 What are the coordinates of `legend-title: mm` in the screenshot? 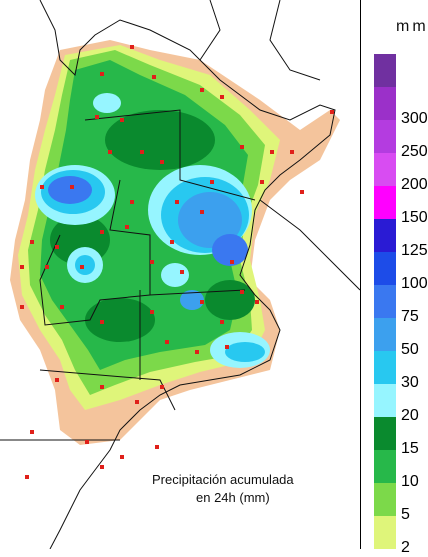 It's located at (412, 26).